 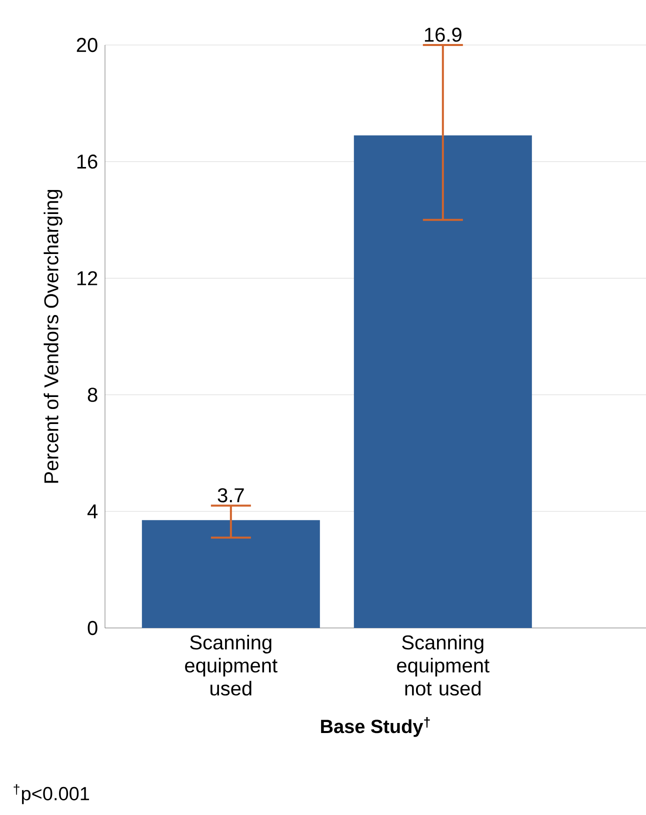 I want to click on annotation: 3.7, so click(x=231, y=495).